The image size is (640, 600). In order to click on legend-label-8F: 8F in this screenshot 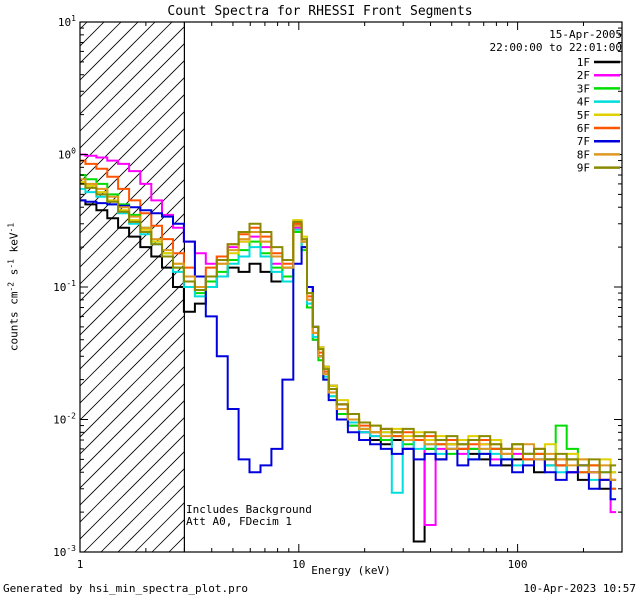, I will do `click(583, 154)`.